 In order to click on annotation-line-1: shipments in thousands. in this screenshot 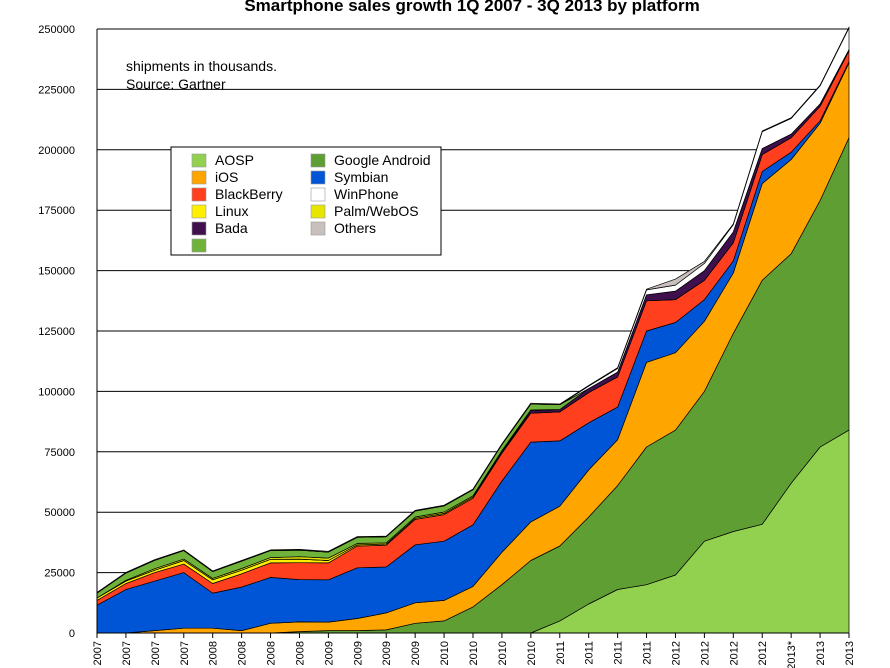, I will do `click(201, 66)`.